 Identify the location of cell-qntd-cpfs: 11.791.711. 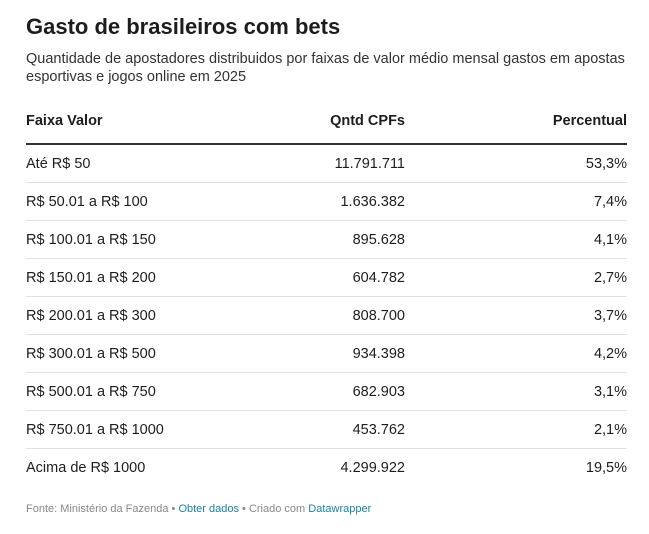
(330, 163).